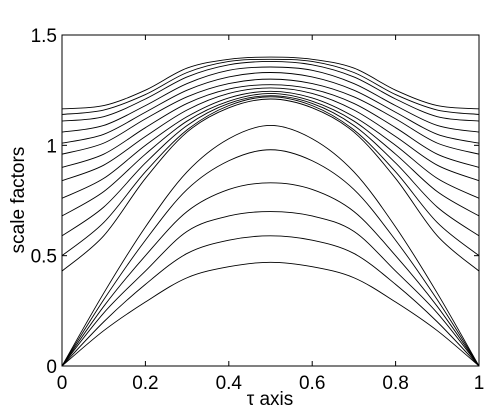 The image size is (491, 410). I want to click on x-axis-label: τ axis, so click(270, 399).